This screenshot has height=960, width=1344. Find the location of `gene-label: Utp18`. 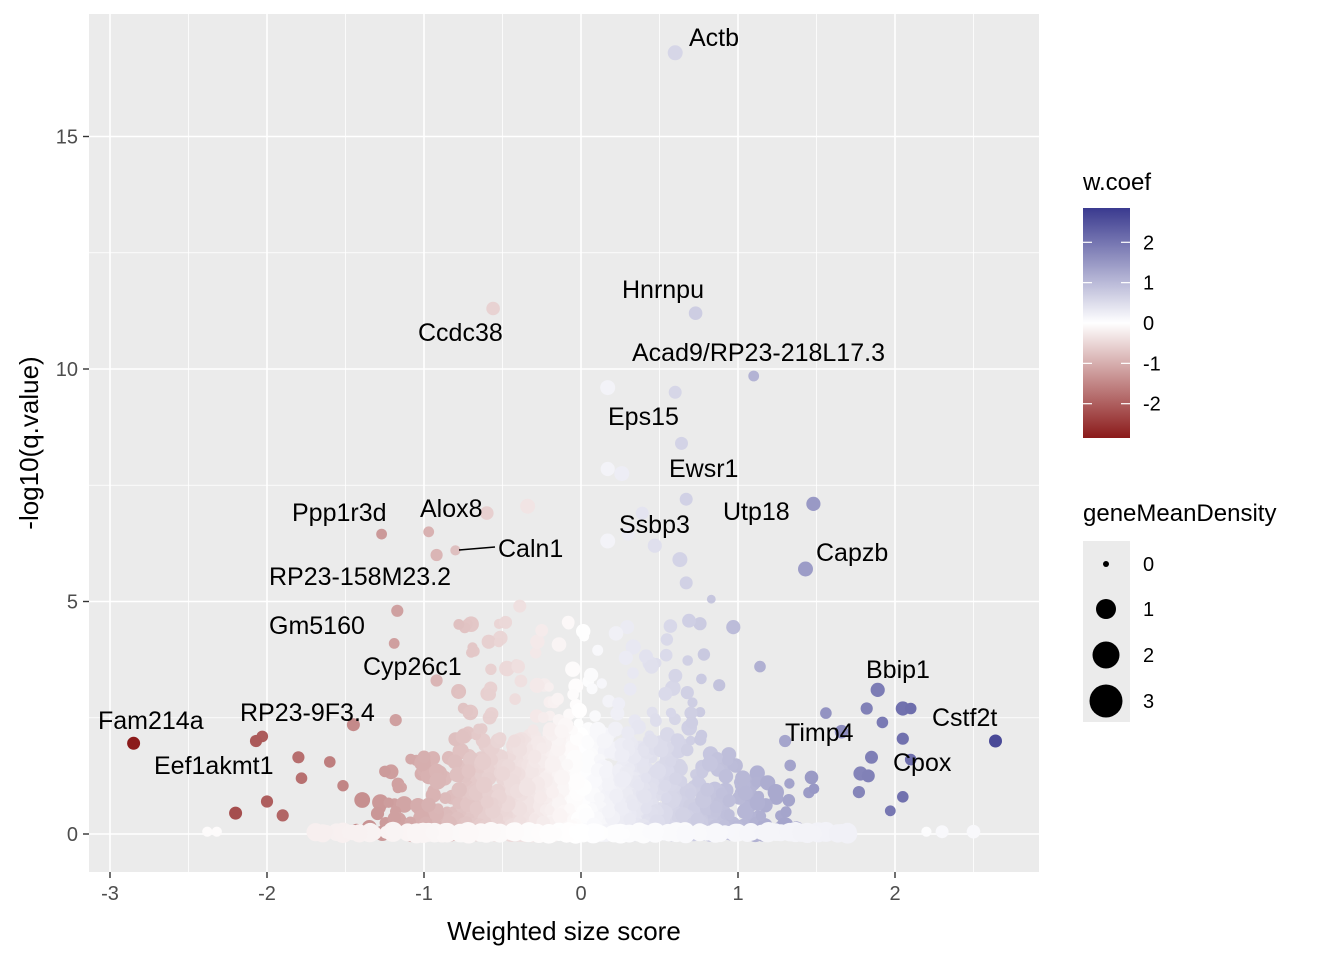

gene-label: Utp18 is located at coordinates (756, 512).